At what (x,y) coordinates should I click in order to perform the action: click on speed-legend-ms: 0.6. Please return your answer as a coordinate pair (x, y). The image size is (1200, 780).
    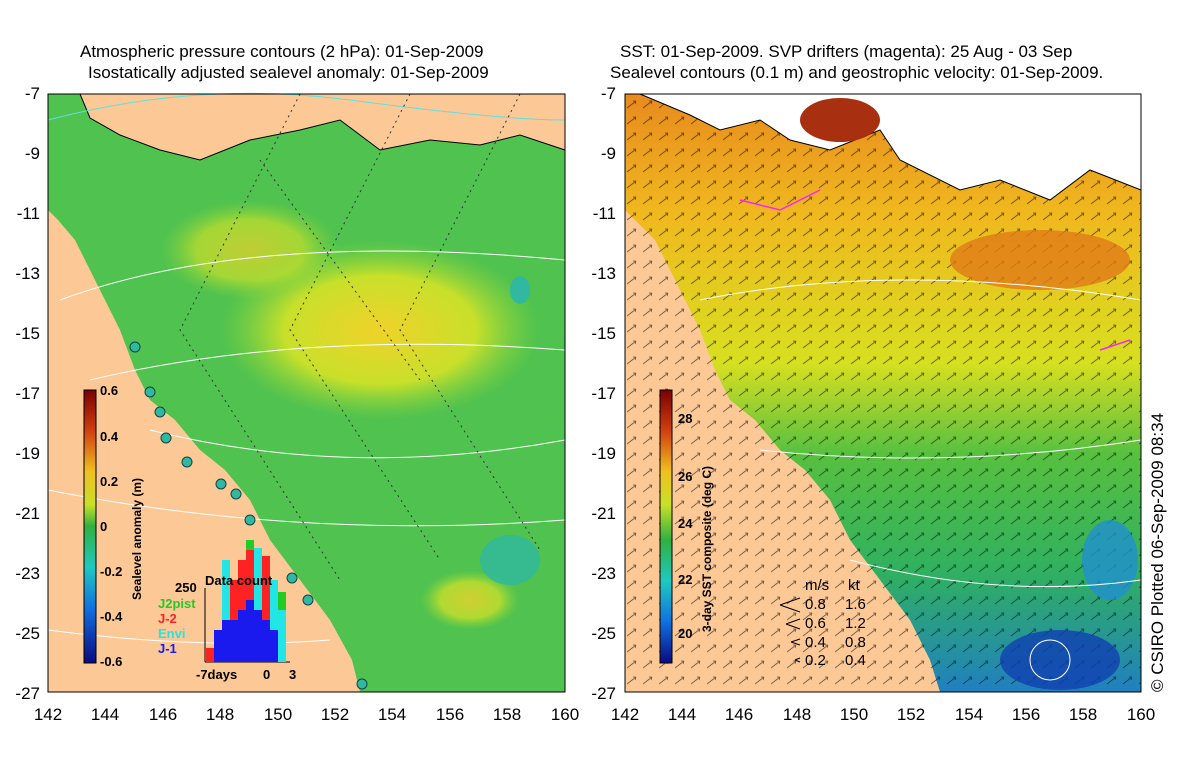
    Looking at the image, I should click on (815, 623).